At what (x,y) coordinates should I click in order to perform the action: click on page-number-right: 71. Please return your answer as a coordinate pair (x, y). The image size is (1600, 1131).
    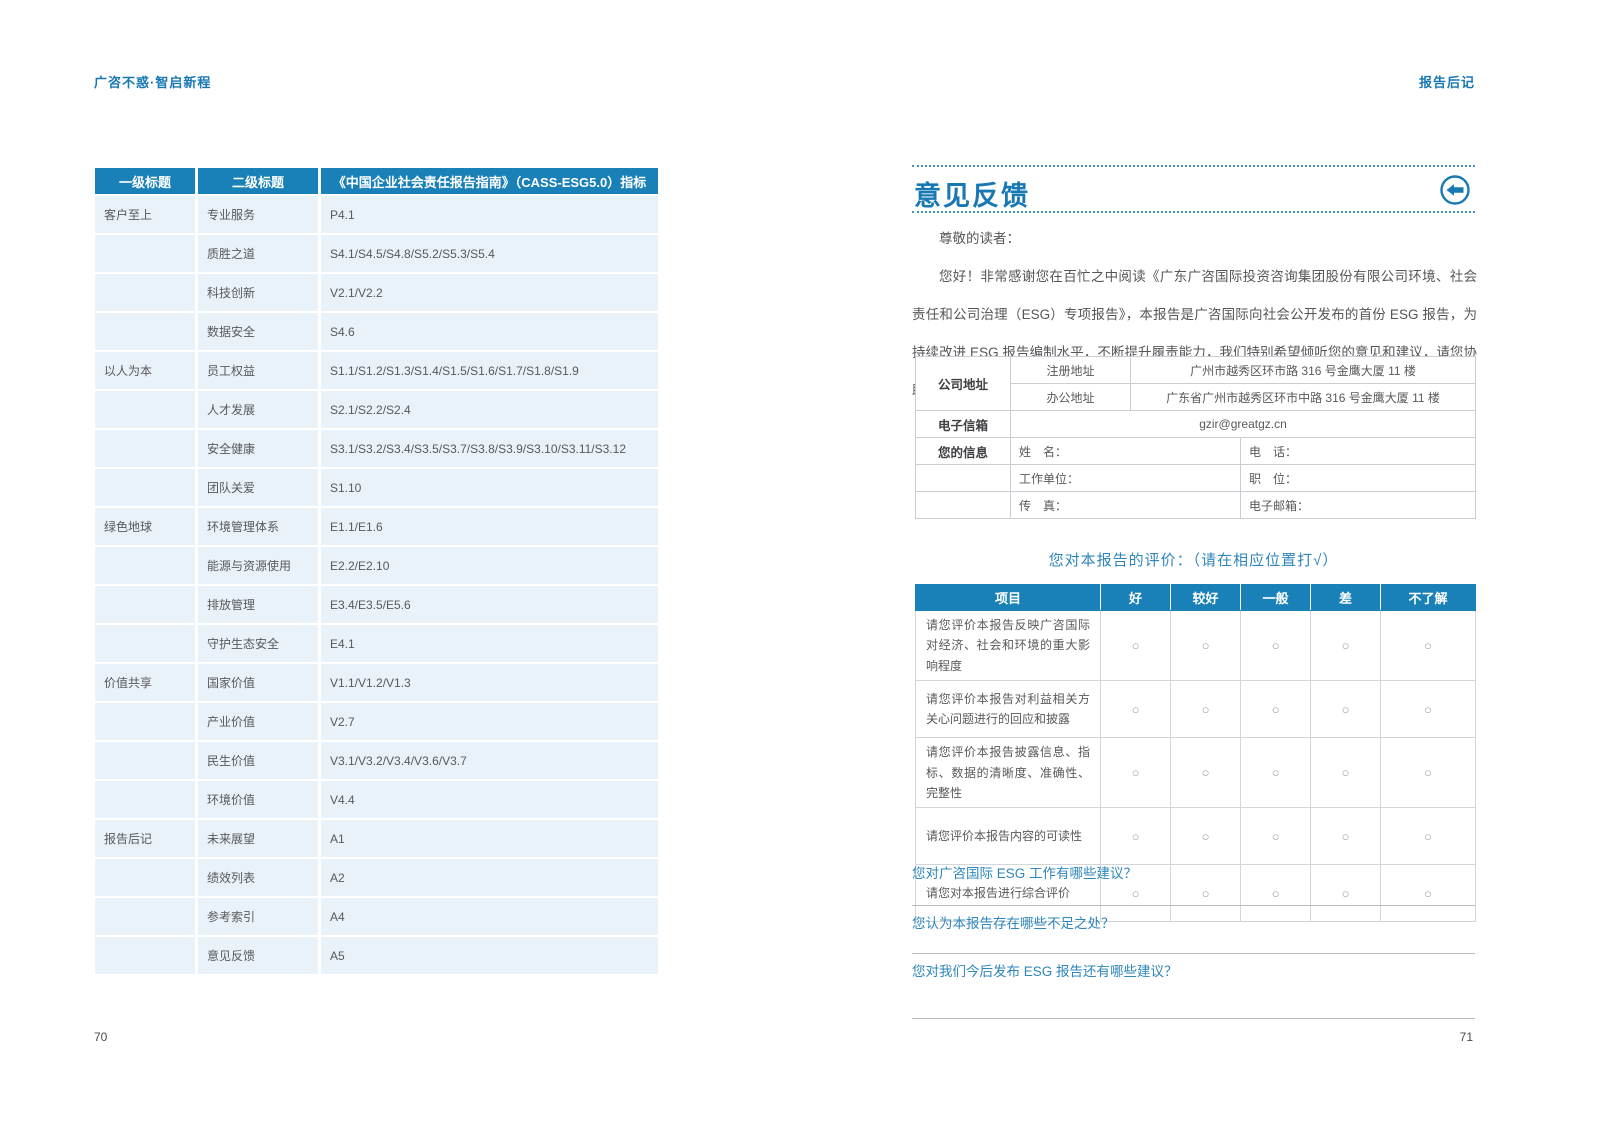
    Looking at the image, I should click on (1466, 1037).